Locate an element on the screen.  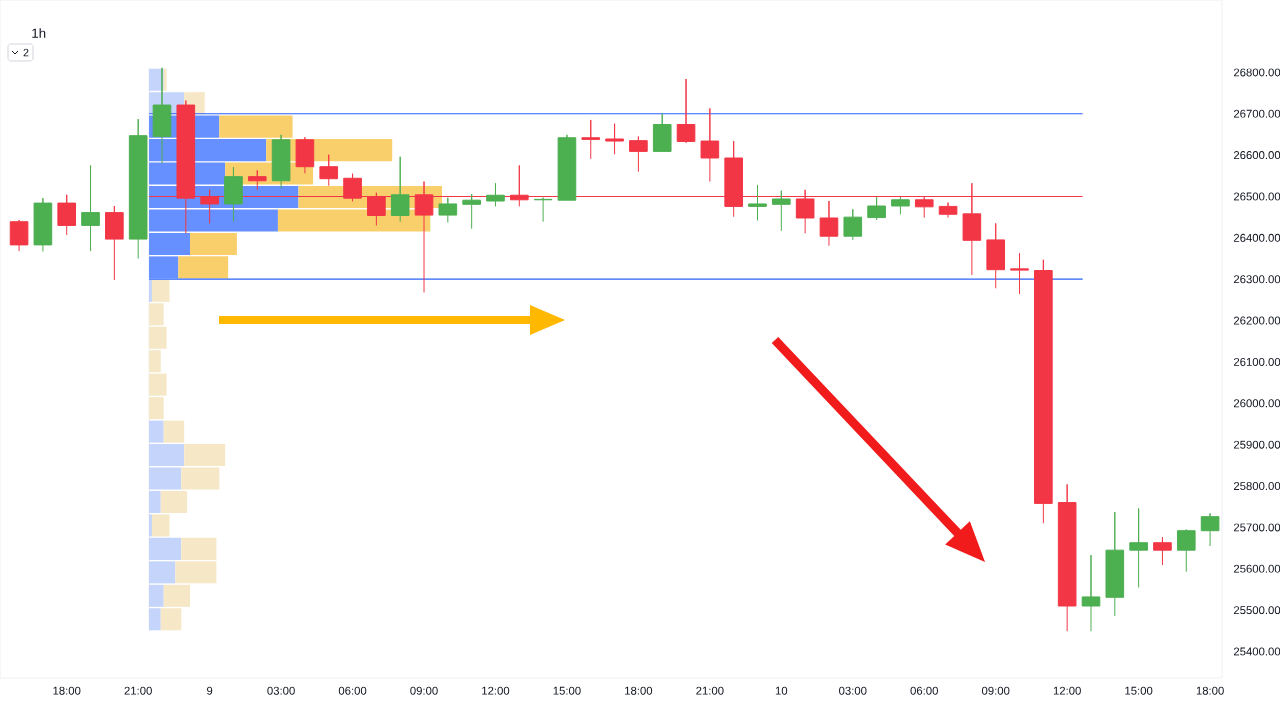
x-tick-label: 9 is located at coordinates (210, 690).